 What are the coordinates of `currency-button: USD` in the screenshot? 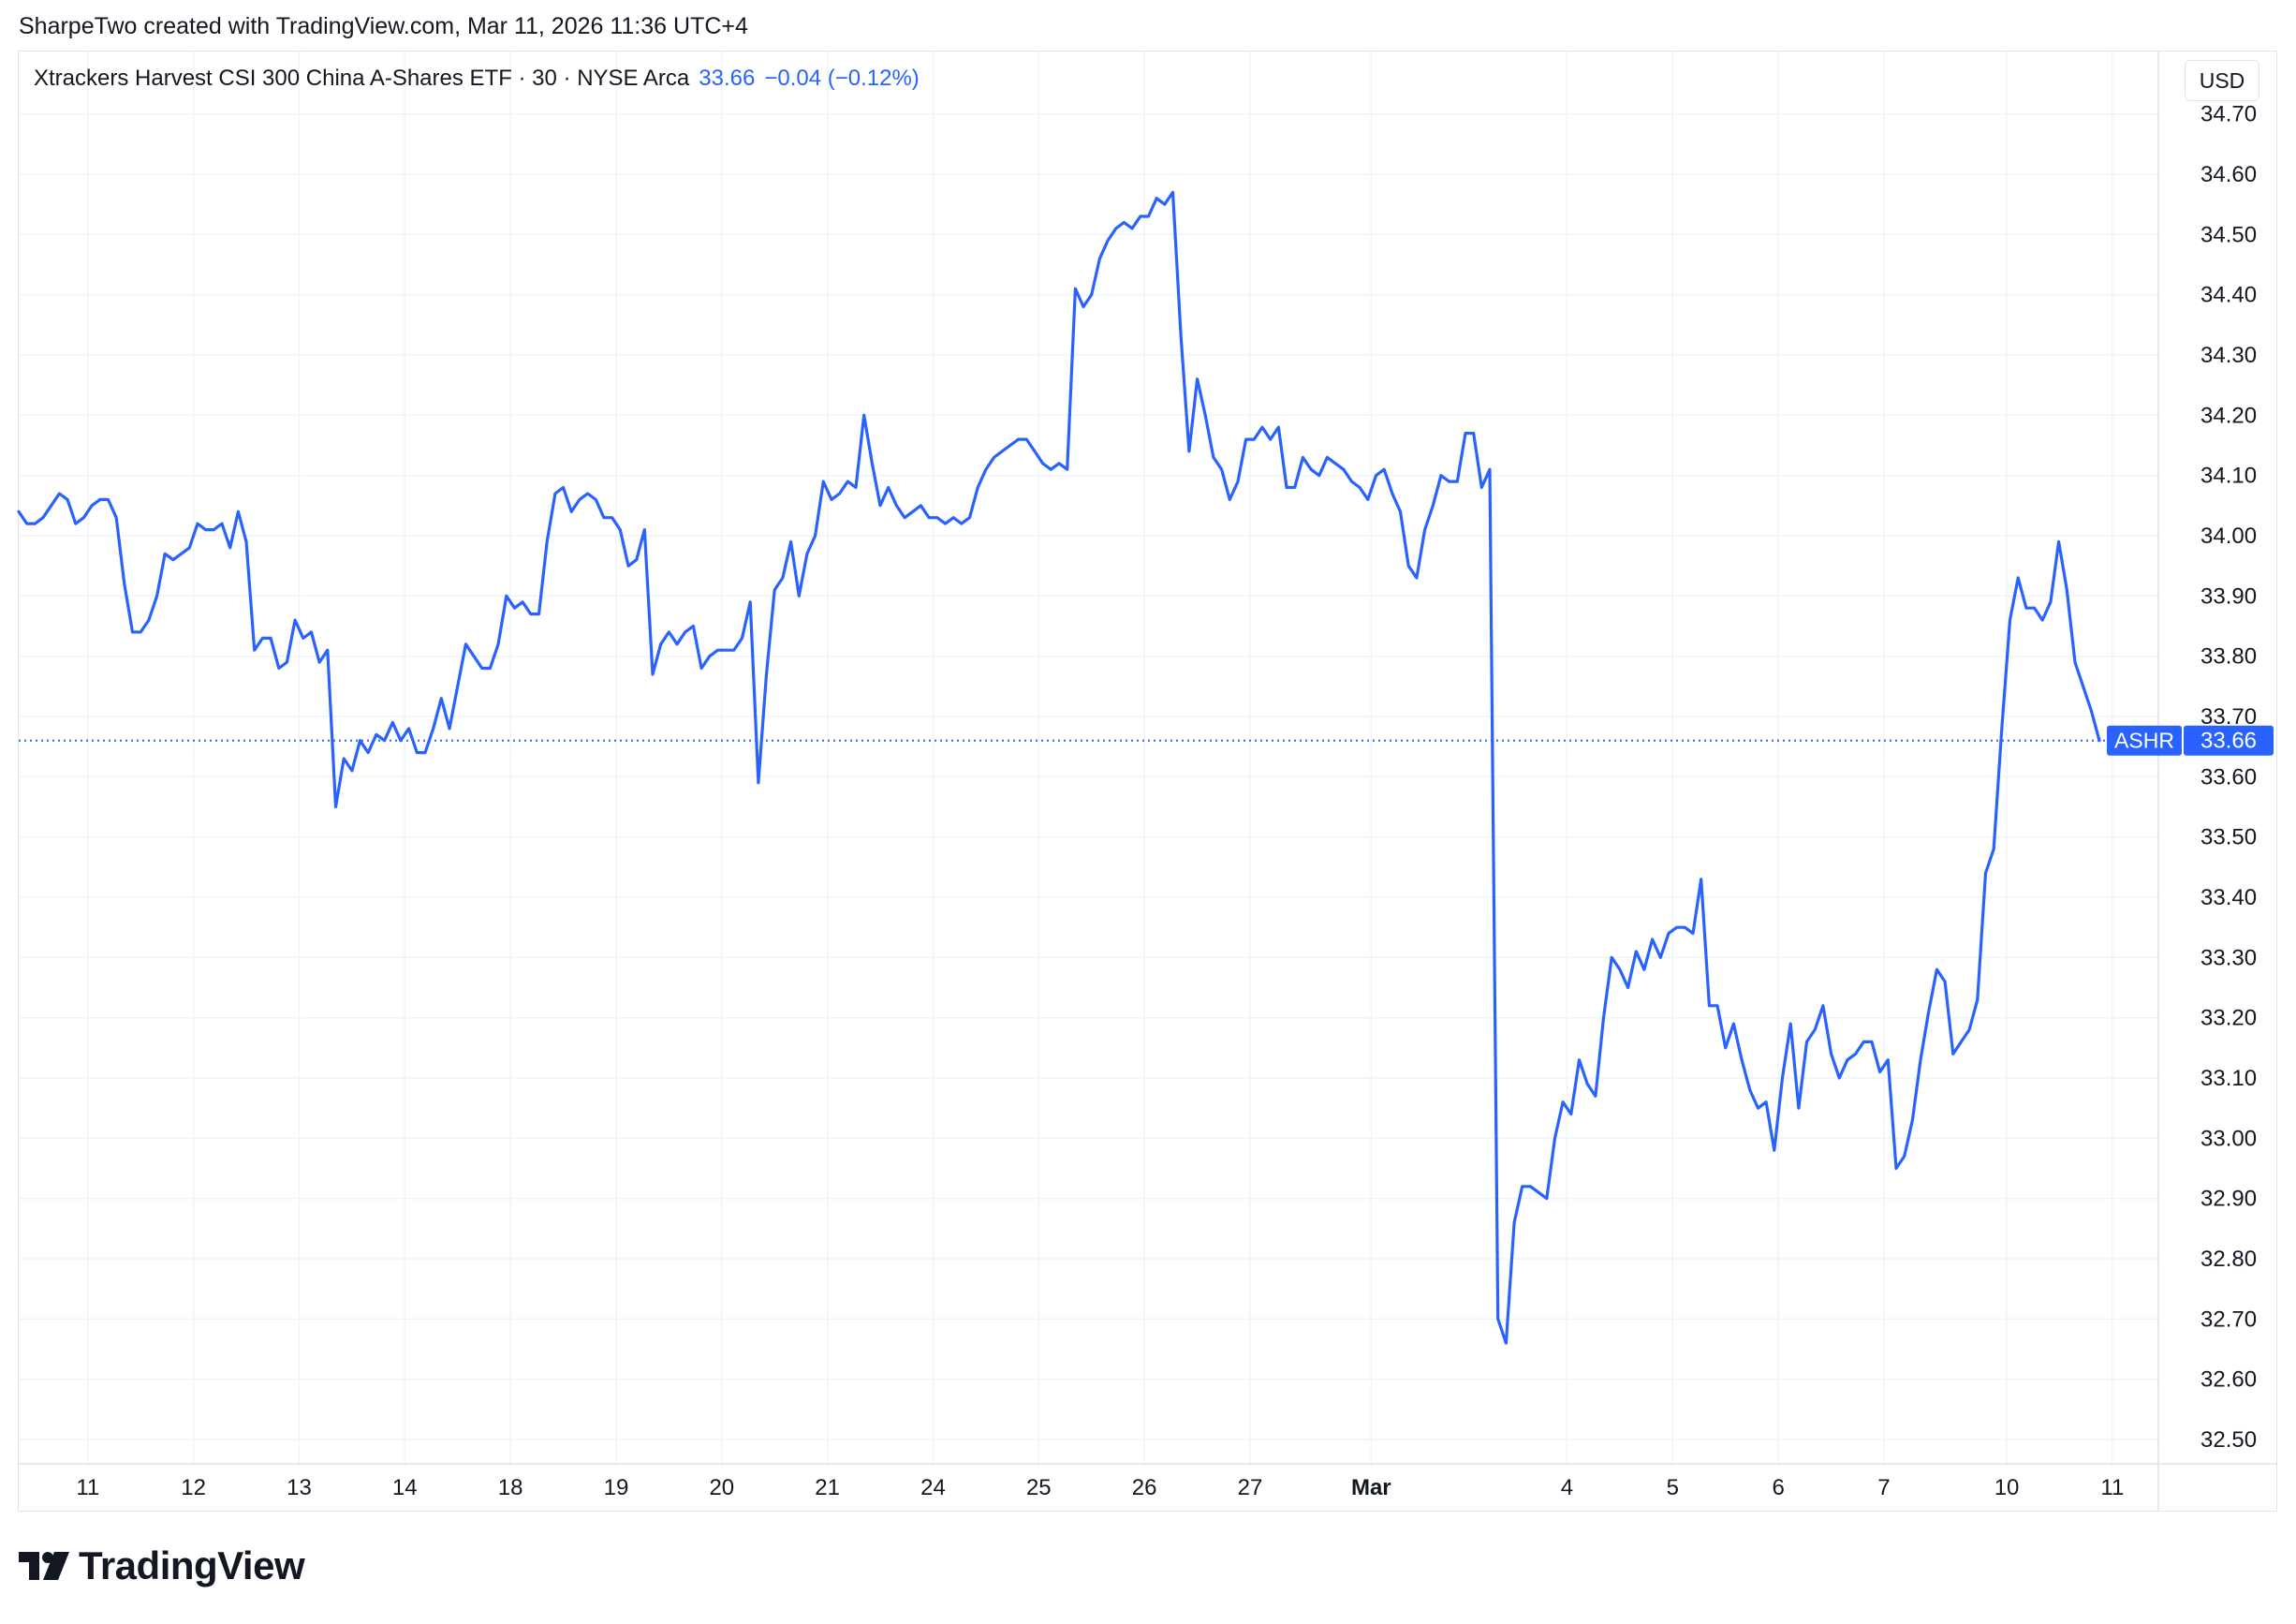 It's located at (2222, 80).